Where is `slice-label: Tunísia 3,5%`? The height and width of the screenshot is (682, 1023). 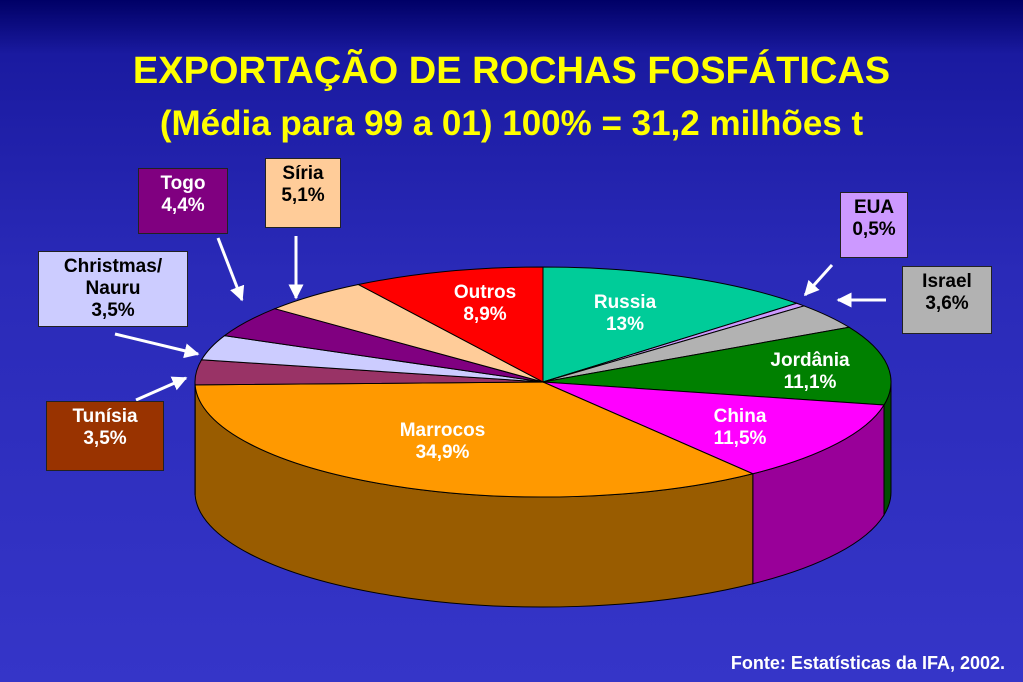
slice-label: Tunísia 3,5% is located at coordinates (105, 436).